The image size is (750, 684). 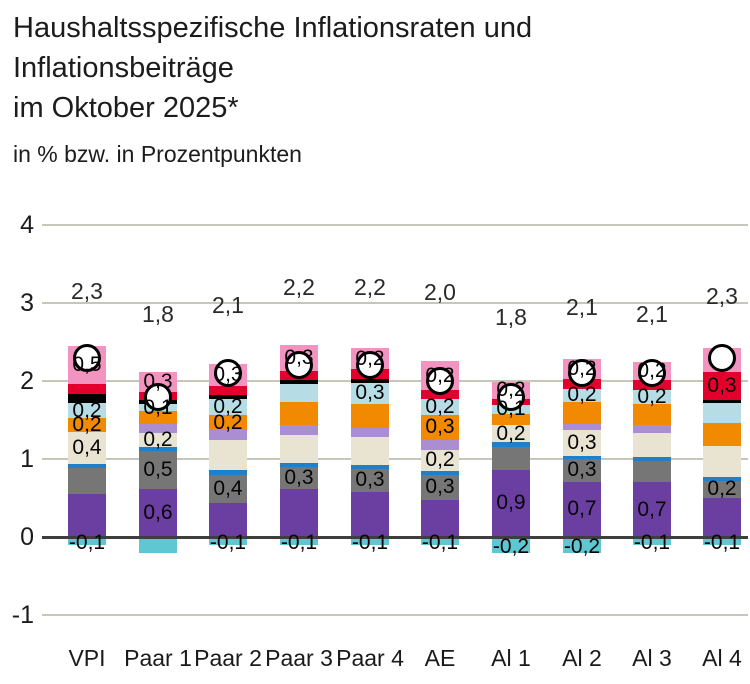 I want to click on segment-value-label: 0,7, so click(x=652, y=509).